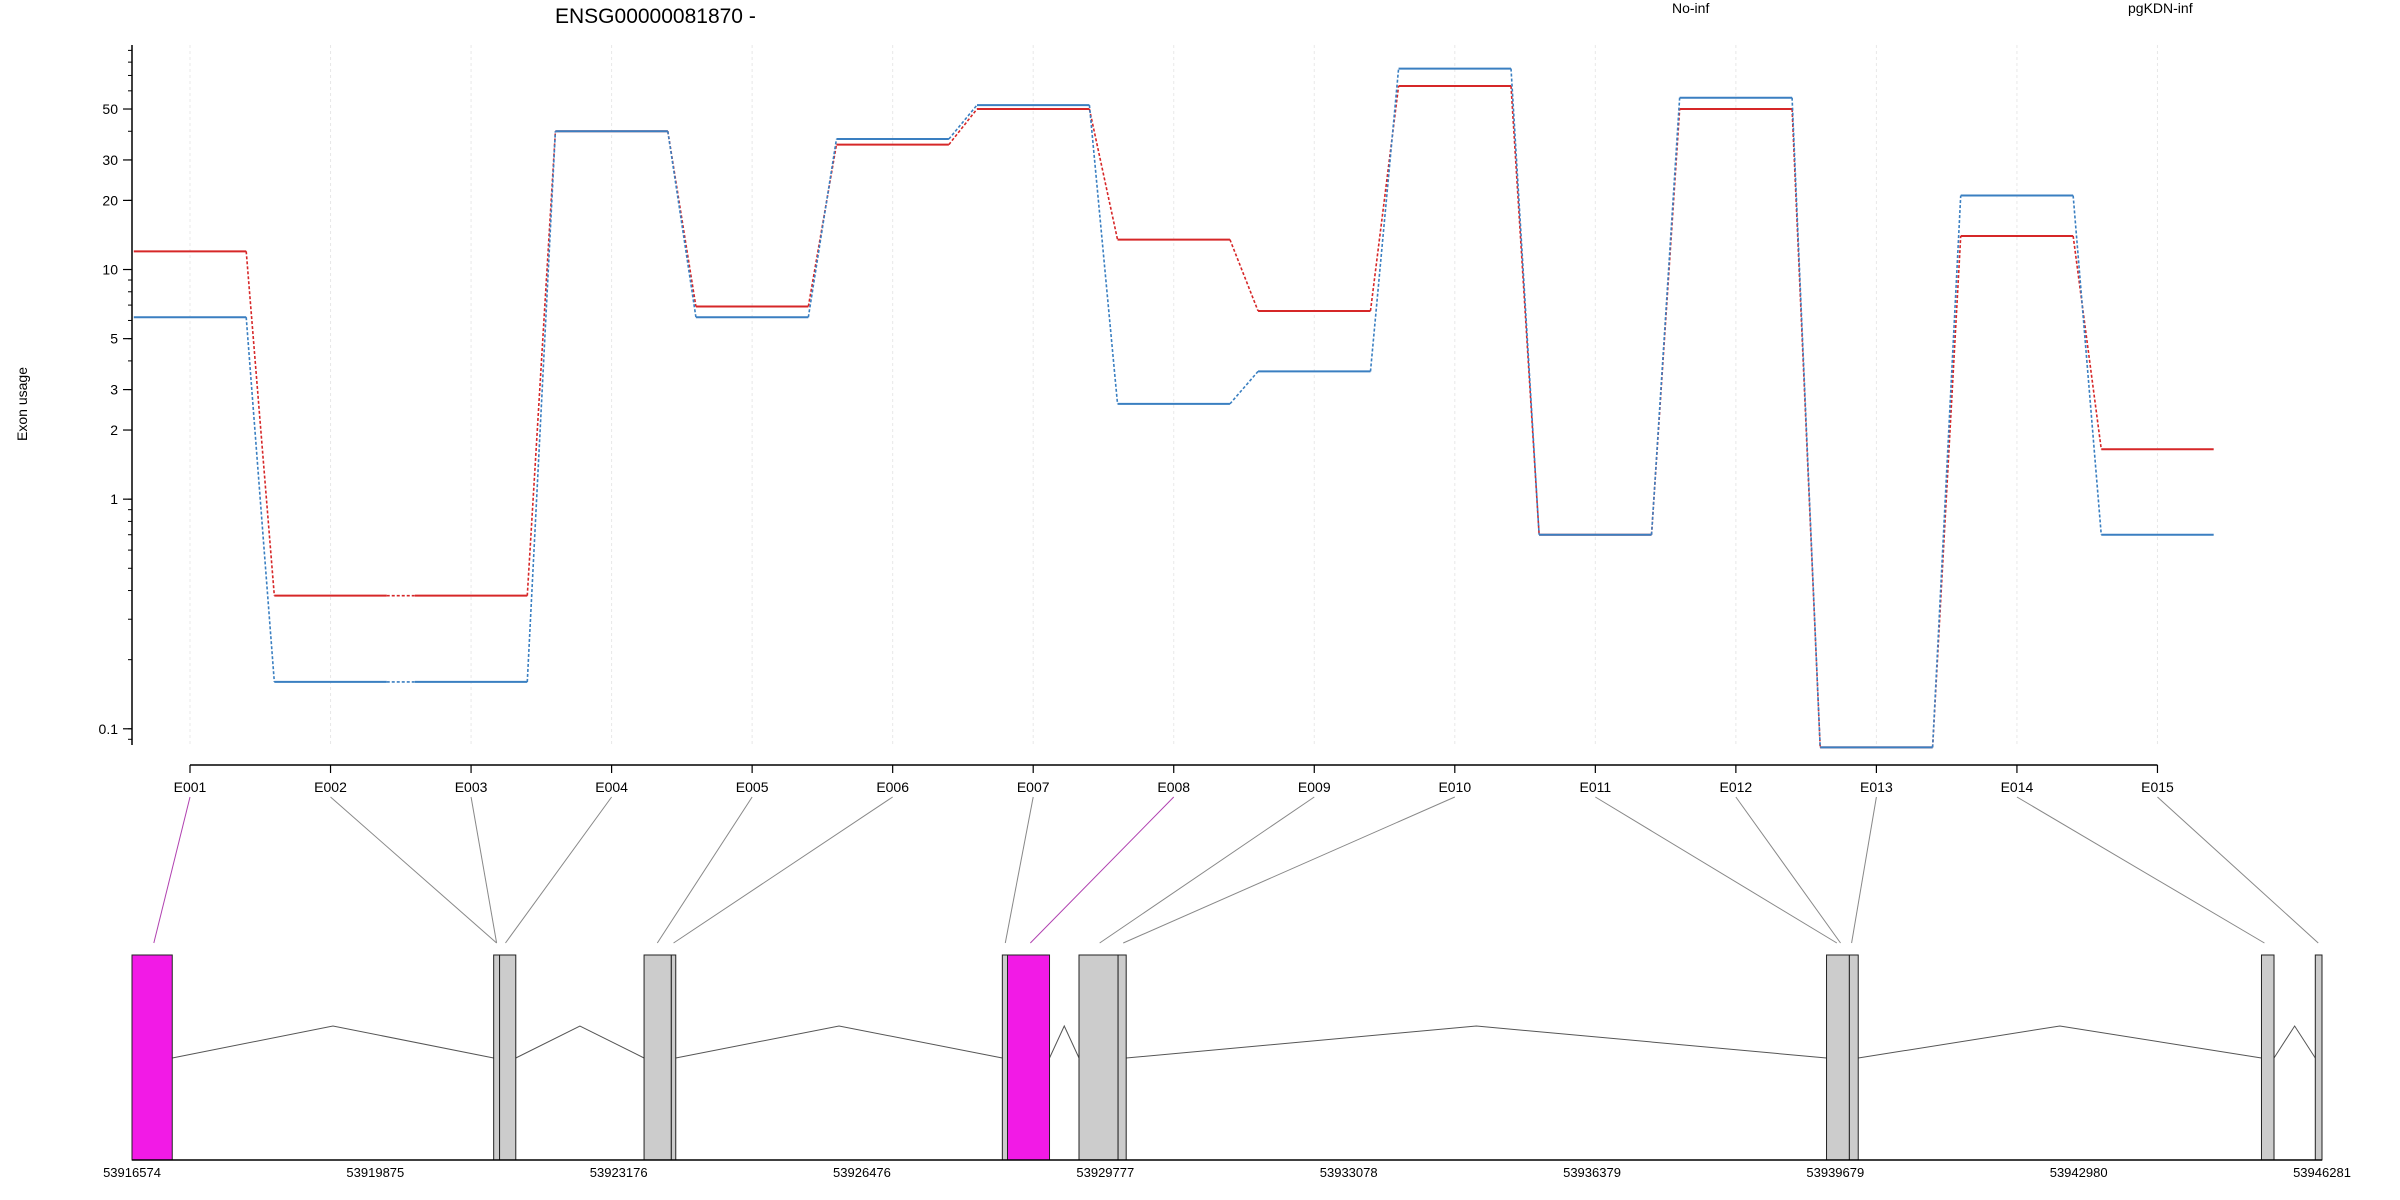  What do you see at coordinates (152, 1057) in the screenshot?
I see `exon-e001` at bounding box center [152, 1057].